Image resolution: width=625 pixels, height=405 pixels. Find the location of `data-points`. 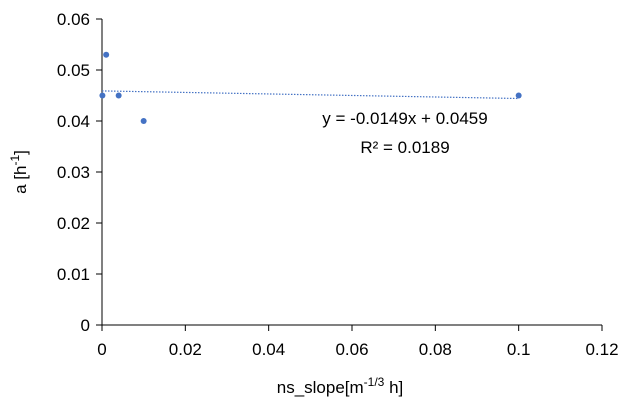

data-points is located at coordinates (310, 87).